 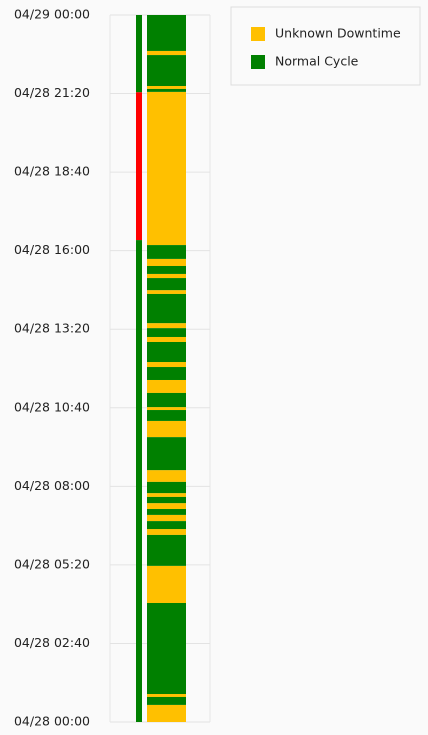 I want to click on legend-label: Normal Cycle, so click(x=317, y=61).